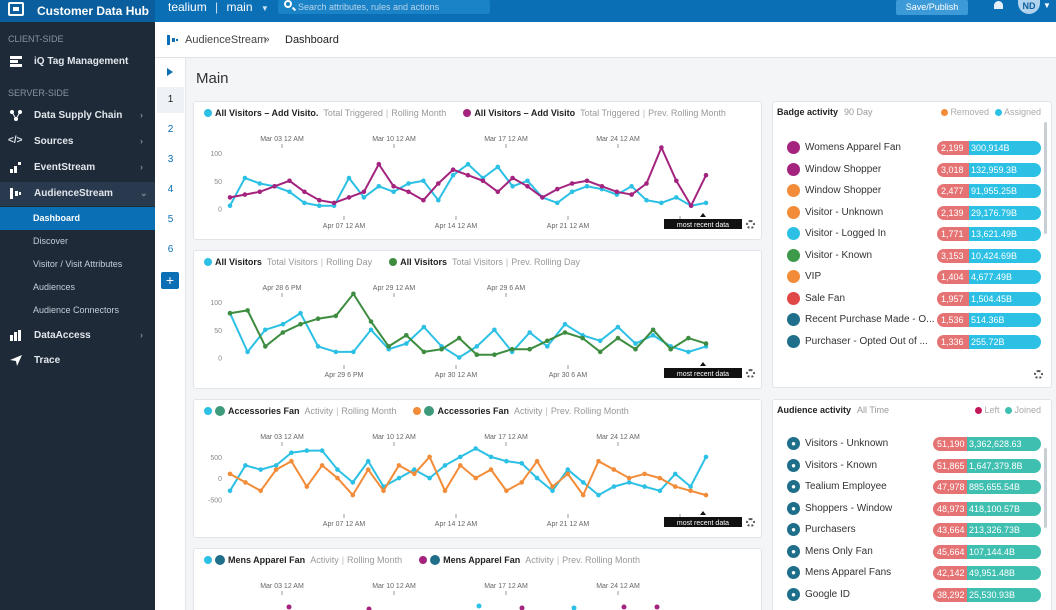 The height and width of the screenshot is (610, 1056). What do you see at coordinates (914, 342) in the screenshot?
I see `list-item: Purchaser - Opted Out of ... 1,336 255.72B` at bounding box center [914, 342].